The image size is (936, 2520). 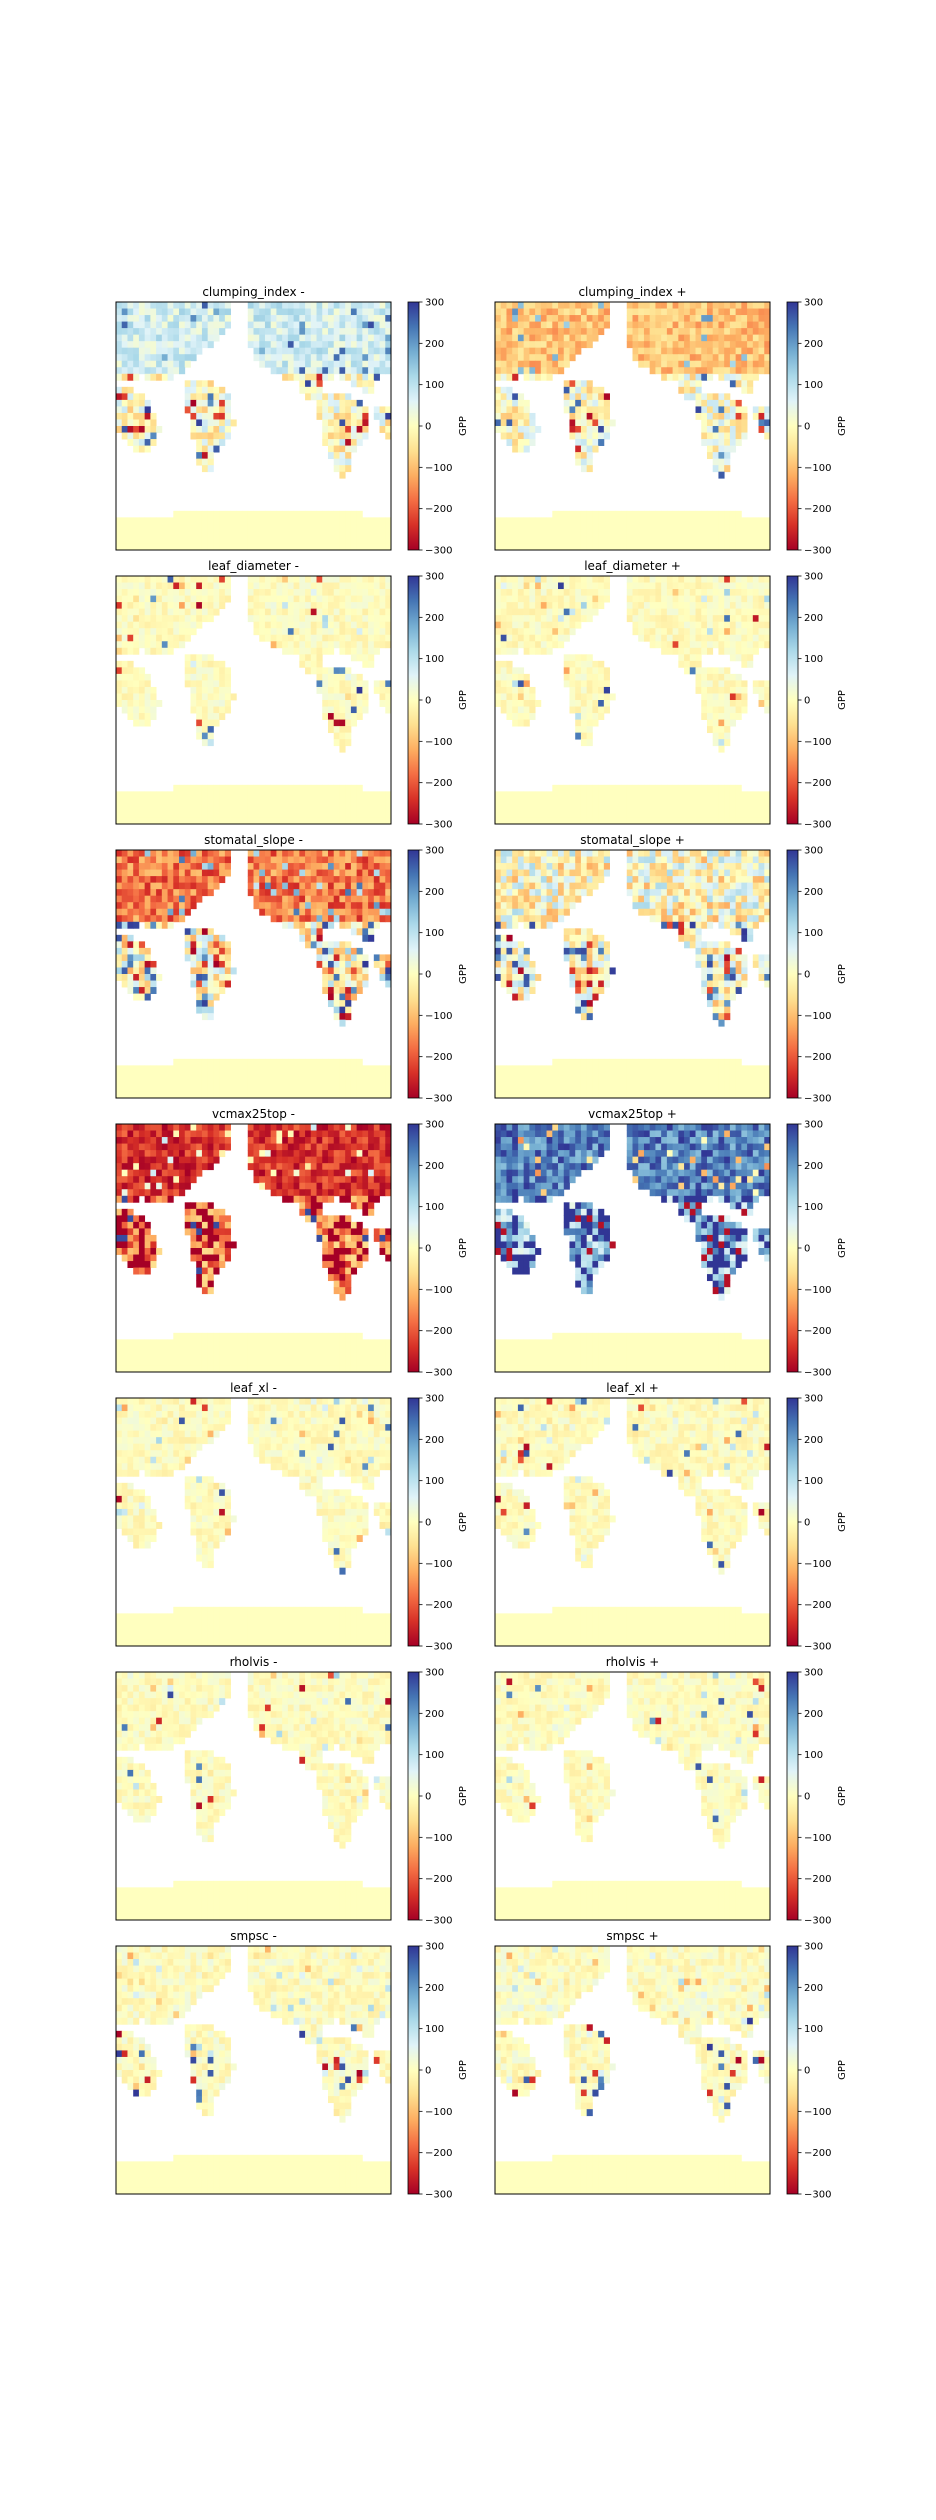 What do you see at coordinates (434, 577) in the screenshot?
I see `colorbar-tick-label: 300` at bounding box center [434, 577].